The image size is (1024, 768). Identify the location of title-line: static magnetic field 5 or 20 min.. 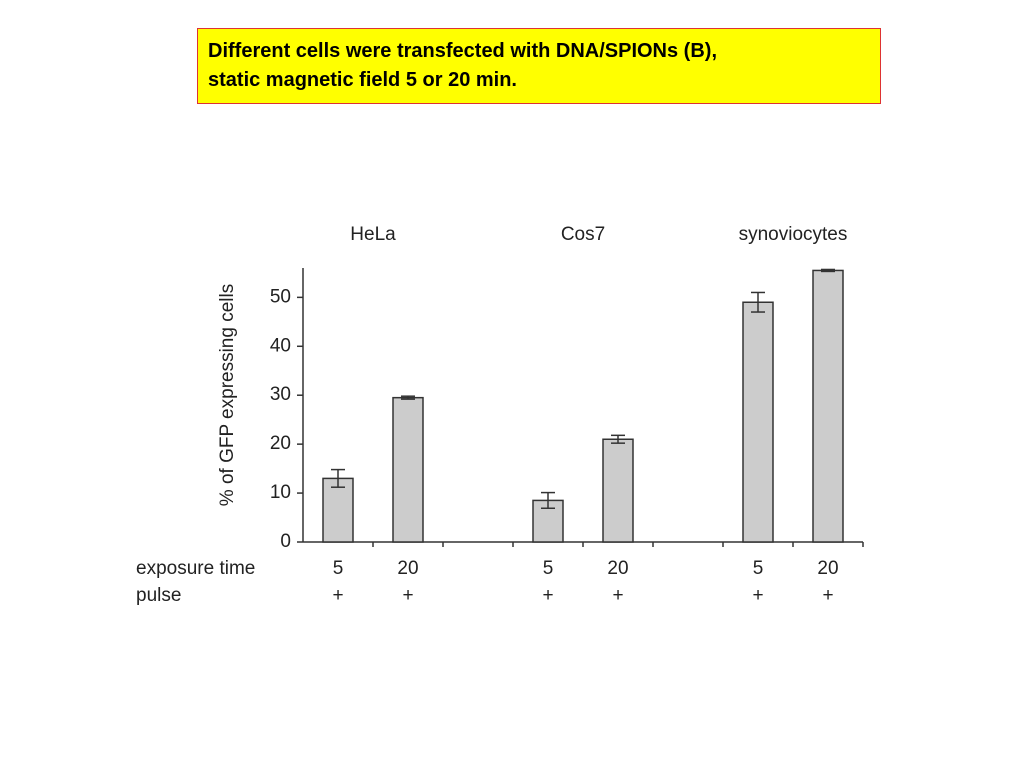
(362, 80).